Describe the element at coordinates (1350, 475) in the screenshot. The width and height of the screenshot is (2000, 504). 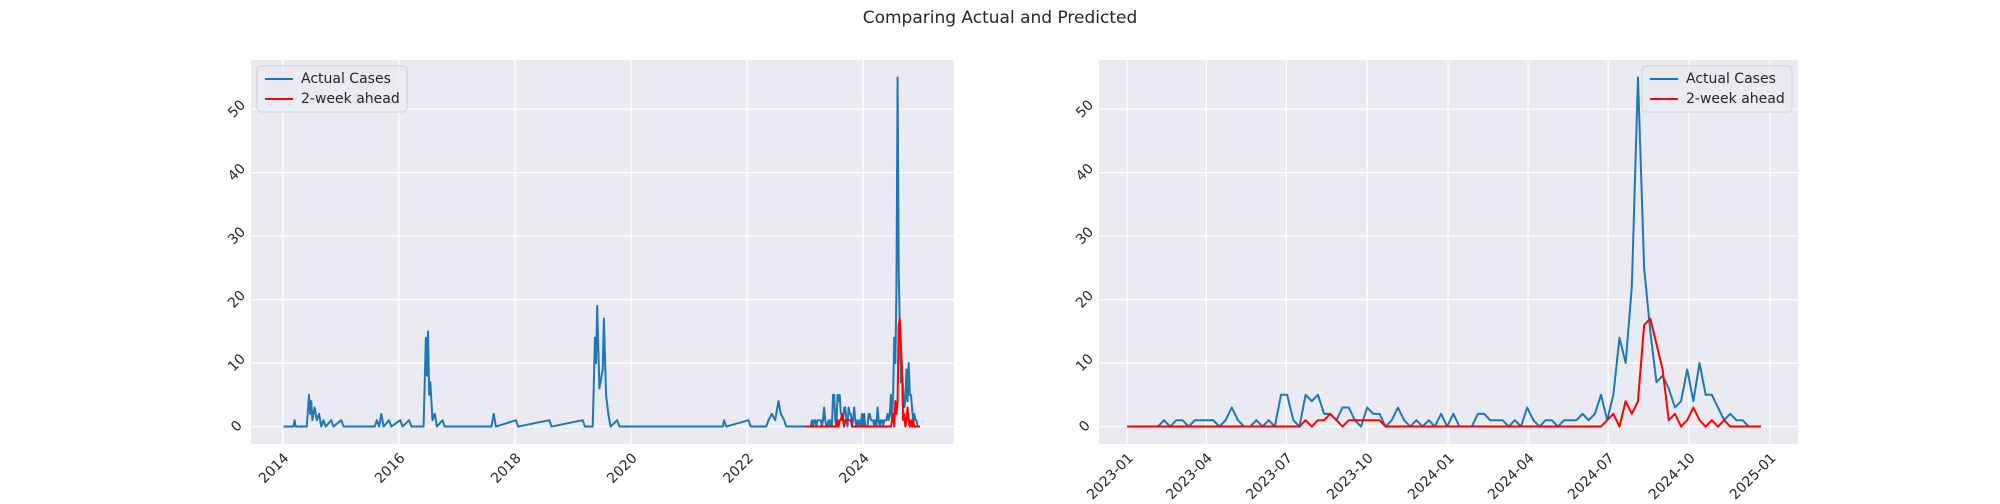
I see `x-tick-label: 2023-10` at that location.